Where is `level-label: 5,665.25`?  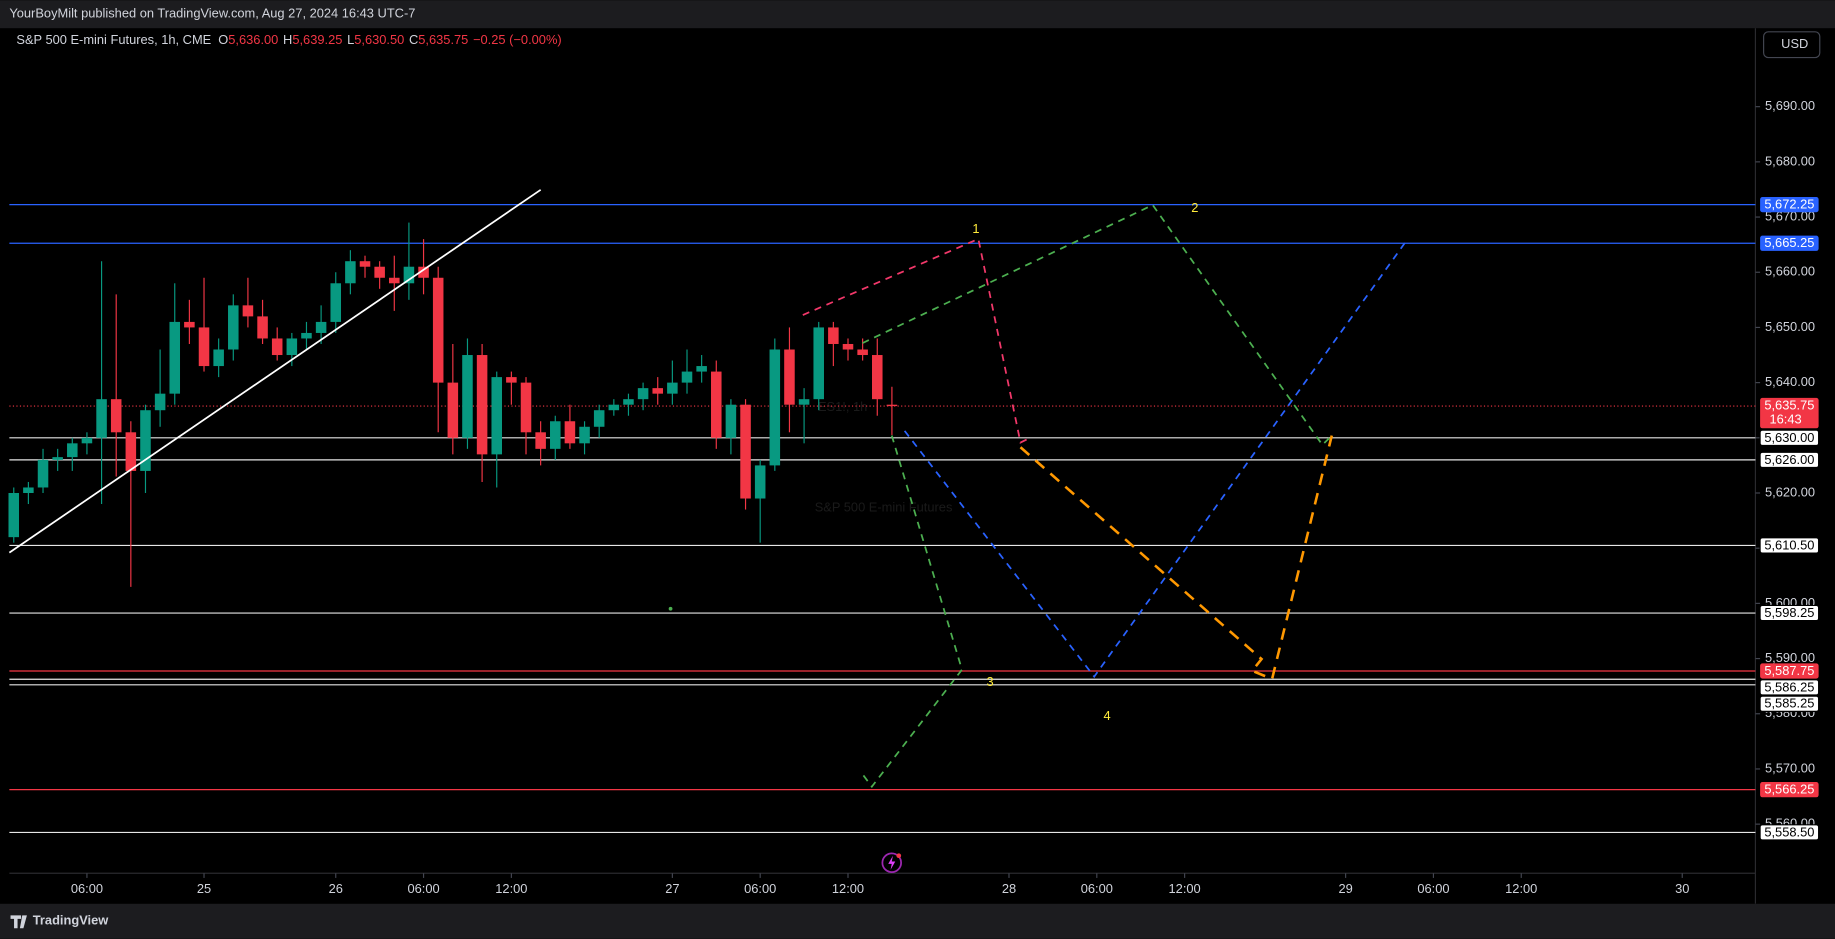 level-label: 5,665.25 is located at coordinates (1789, 242).